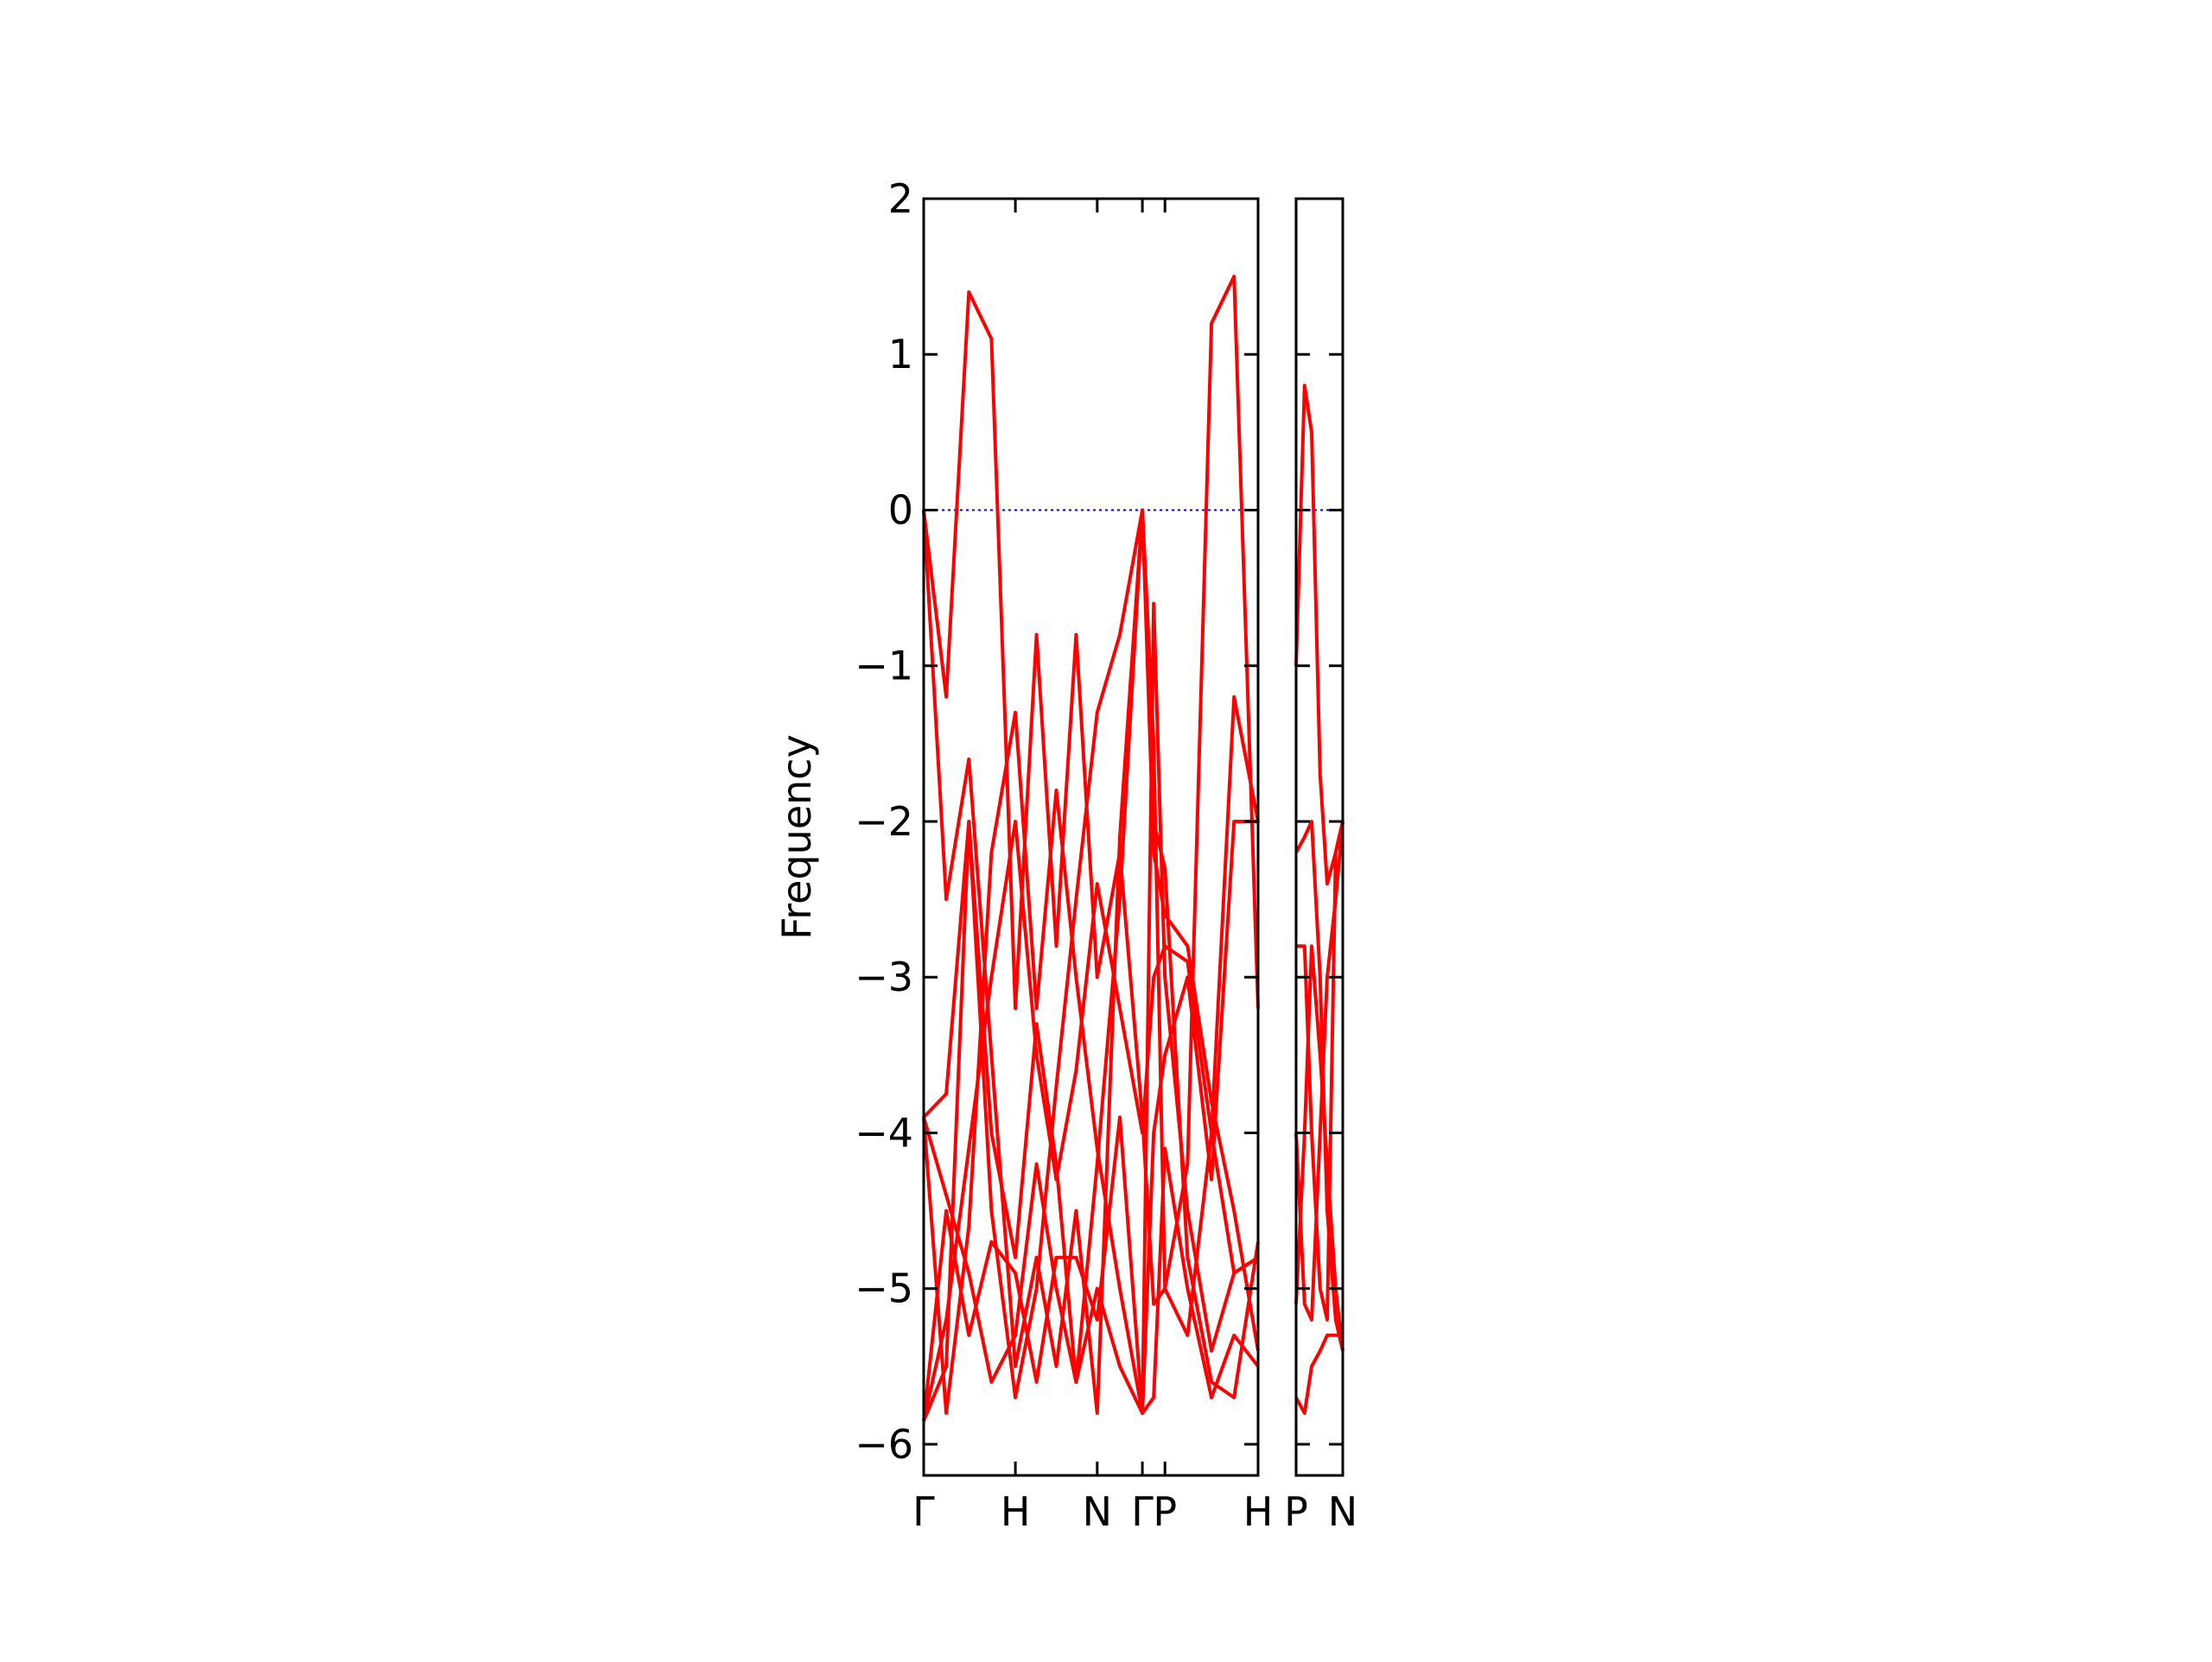 The height and width of the screenshot is (1662, 2212). What do you see at coordinates (884, 1444) in the screenshot?
I see `y-tick-label: −6` at bounding box center [884, 1444].